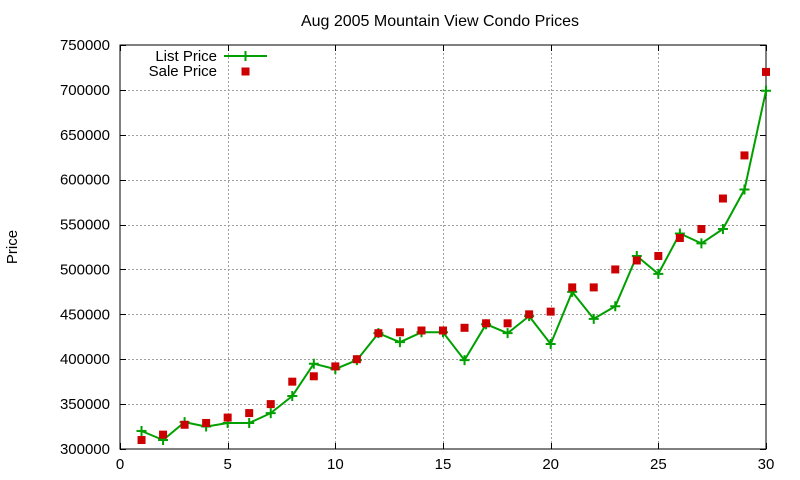 The height and width of the screenshot is (480, 800). What do you see at coordinates (245, 71) in the screenshot?
I see `legend-marker-sale-price` at bounding box center [245, 71].